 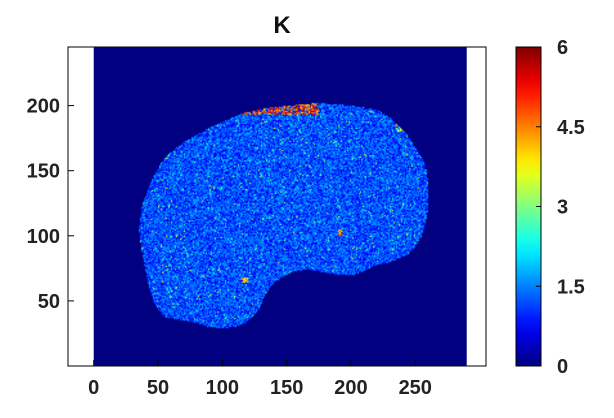 What do you see at coordinates (571, 128) in the screenshot?
I see `colorbar-tick-label: 4.5` at bounding box center [571, 128].